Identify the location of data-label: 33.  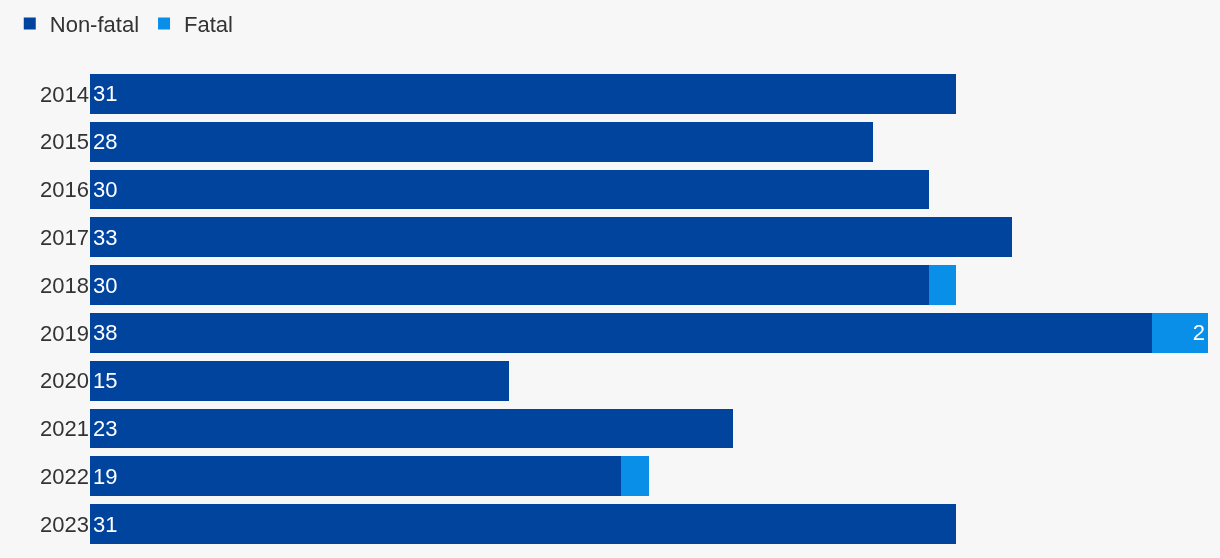
(105, 237).